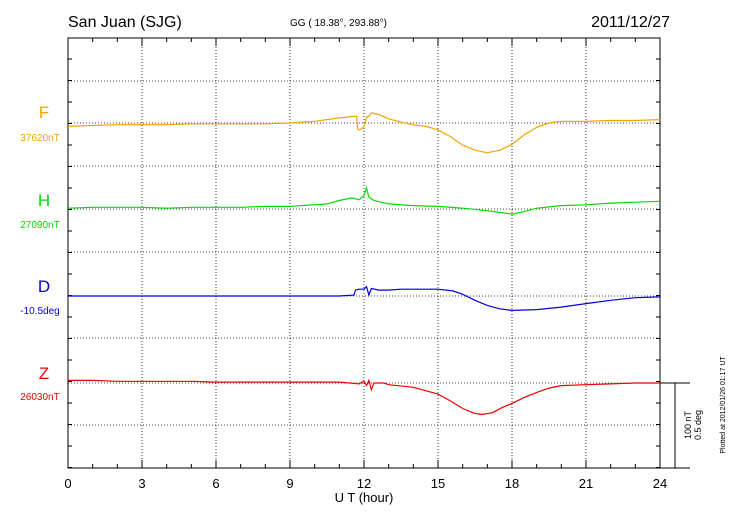  I want to click on plotted-at-note: Plotted at 2012/01/26 01:17 UT, so click(723, 405).